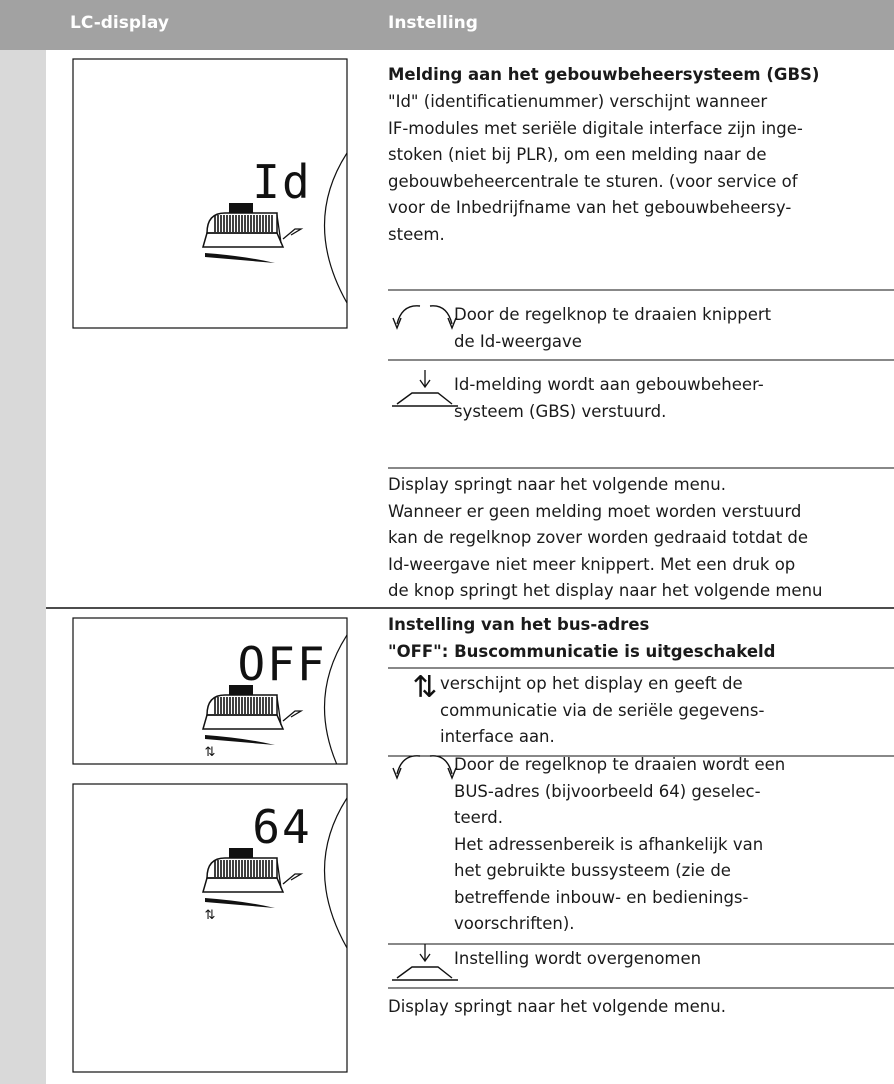 Image resolution: width=894 pixels, height=1084 pixels. What do you see at coordinates (602, 710) in the screenshot?
I see `row-text: communicatie via de seriële gegevens-` at bounding box center [602, 710].